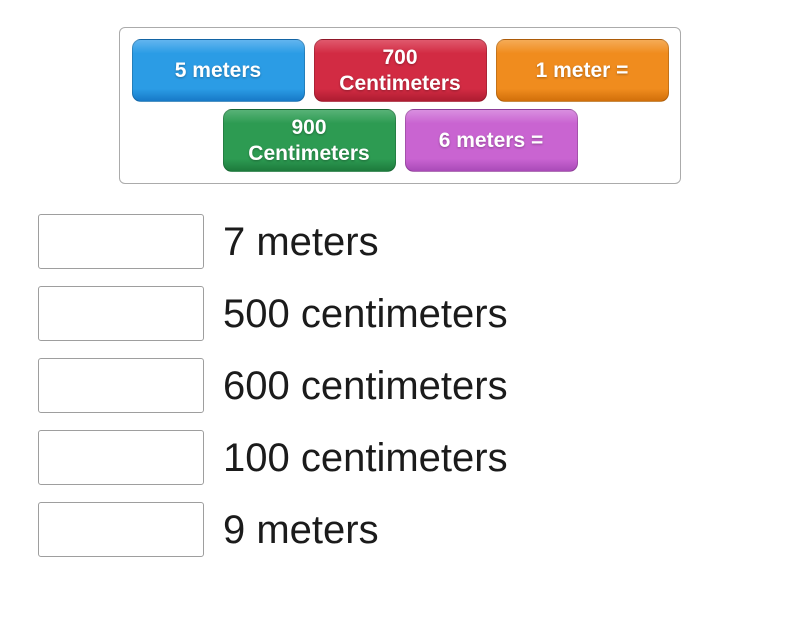 Image resolution: width=800 pixels, height=627 pixels. I want to click on tile-label: 5 meters, so click(218, 70).